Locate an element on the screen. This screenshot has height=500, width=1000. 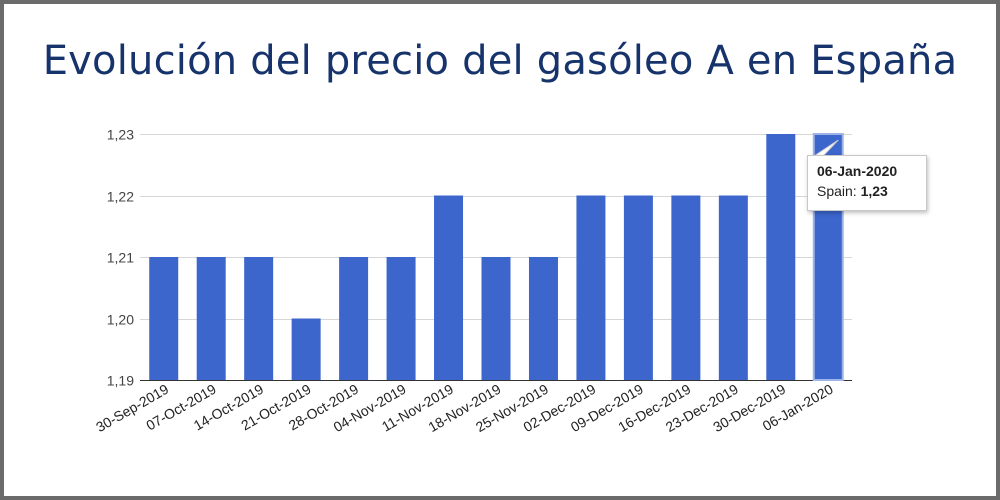
y-tick-label: 1,20 is located at coordinates (120, 320).